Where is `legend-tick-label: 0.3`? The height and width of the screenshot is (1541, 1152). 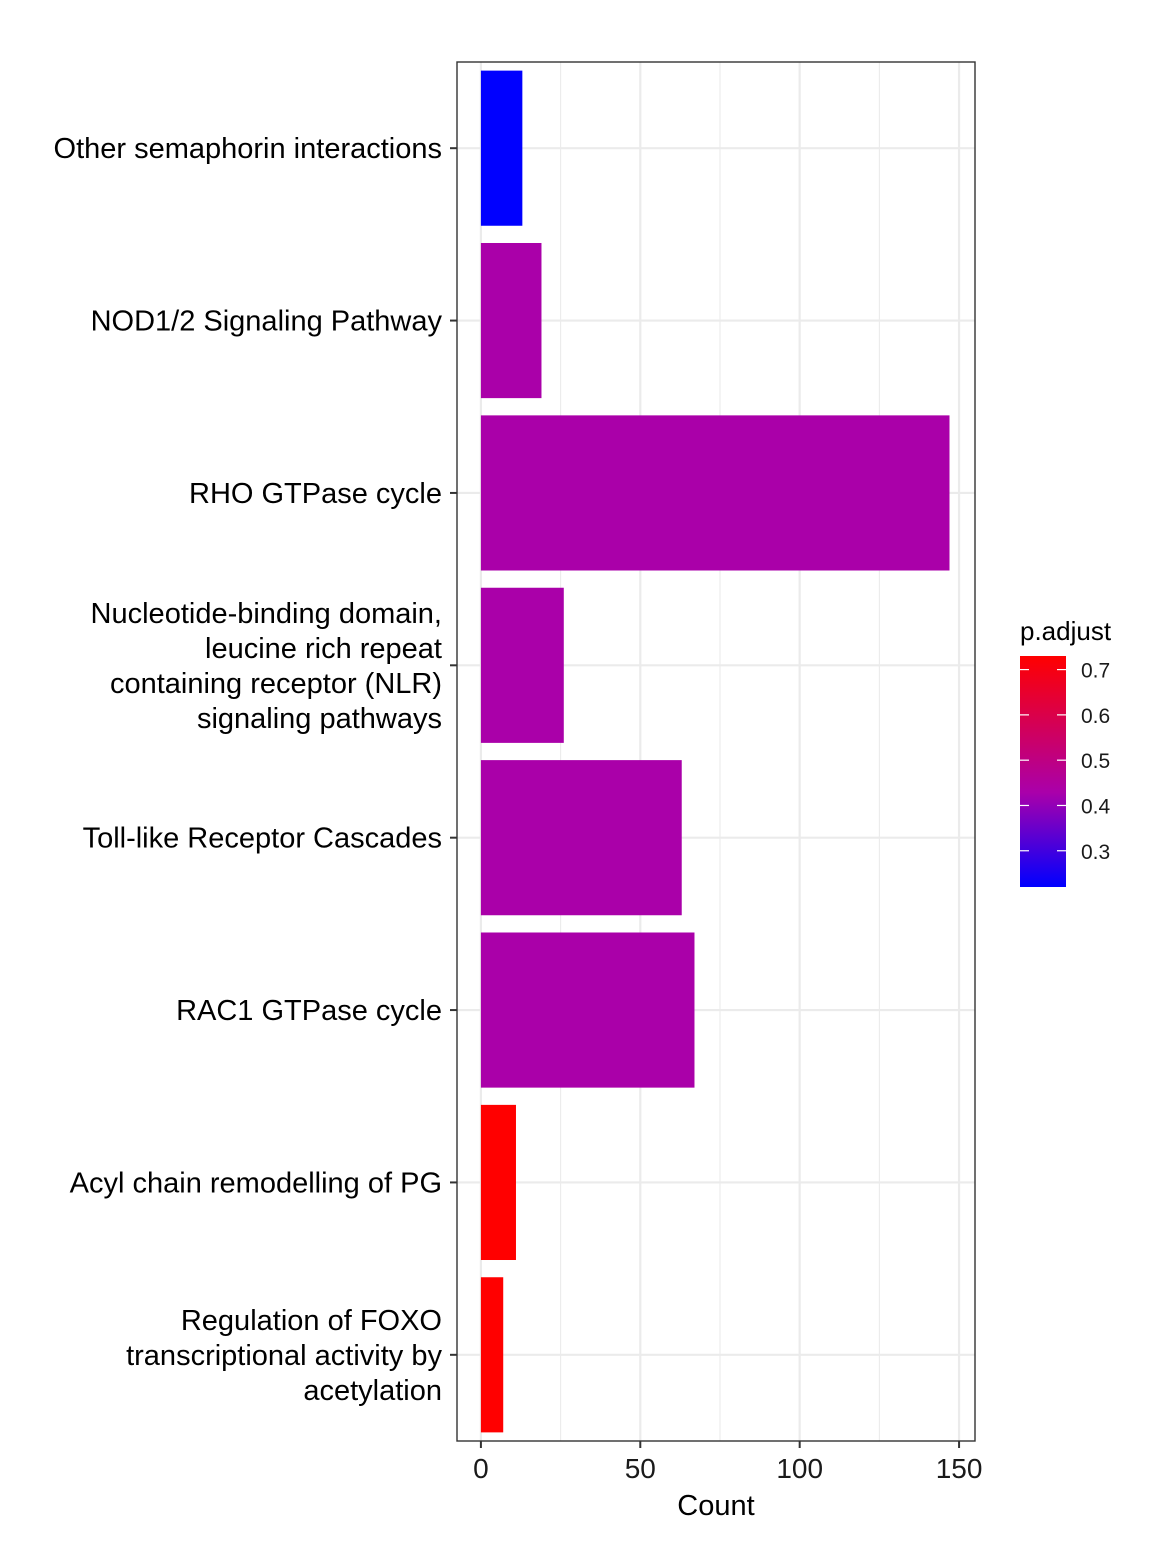
legend-tick-label: 0.3 is located at coordinates (1095, 852).